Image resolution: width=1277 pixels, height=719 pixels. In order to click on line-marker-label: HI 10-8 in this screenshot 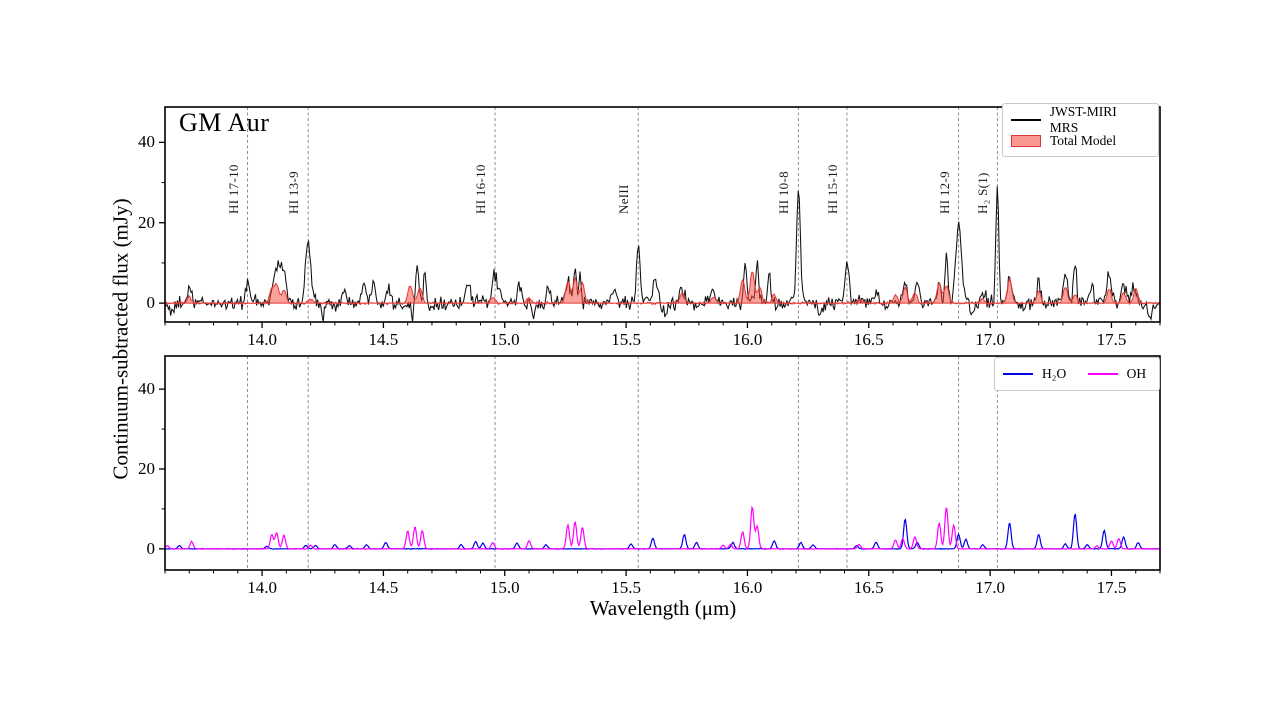, I will do `click(784, 192)`.